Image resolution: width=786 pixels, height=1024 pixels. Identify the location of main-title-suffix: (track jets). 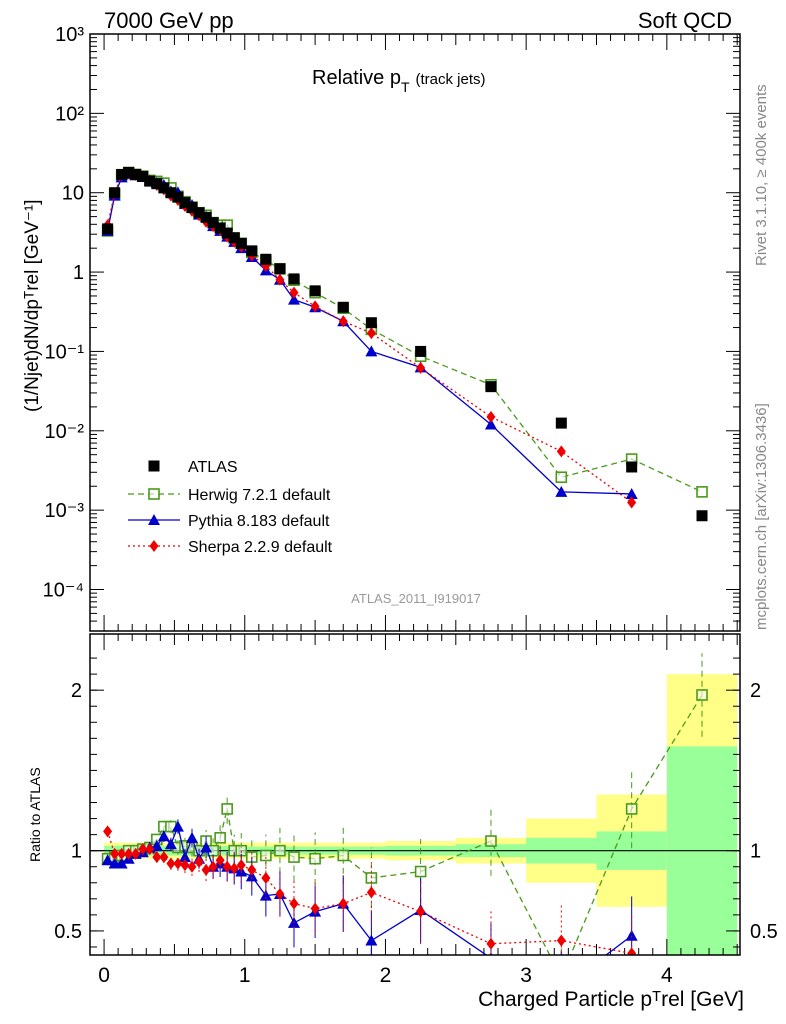
(451, 79).